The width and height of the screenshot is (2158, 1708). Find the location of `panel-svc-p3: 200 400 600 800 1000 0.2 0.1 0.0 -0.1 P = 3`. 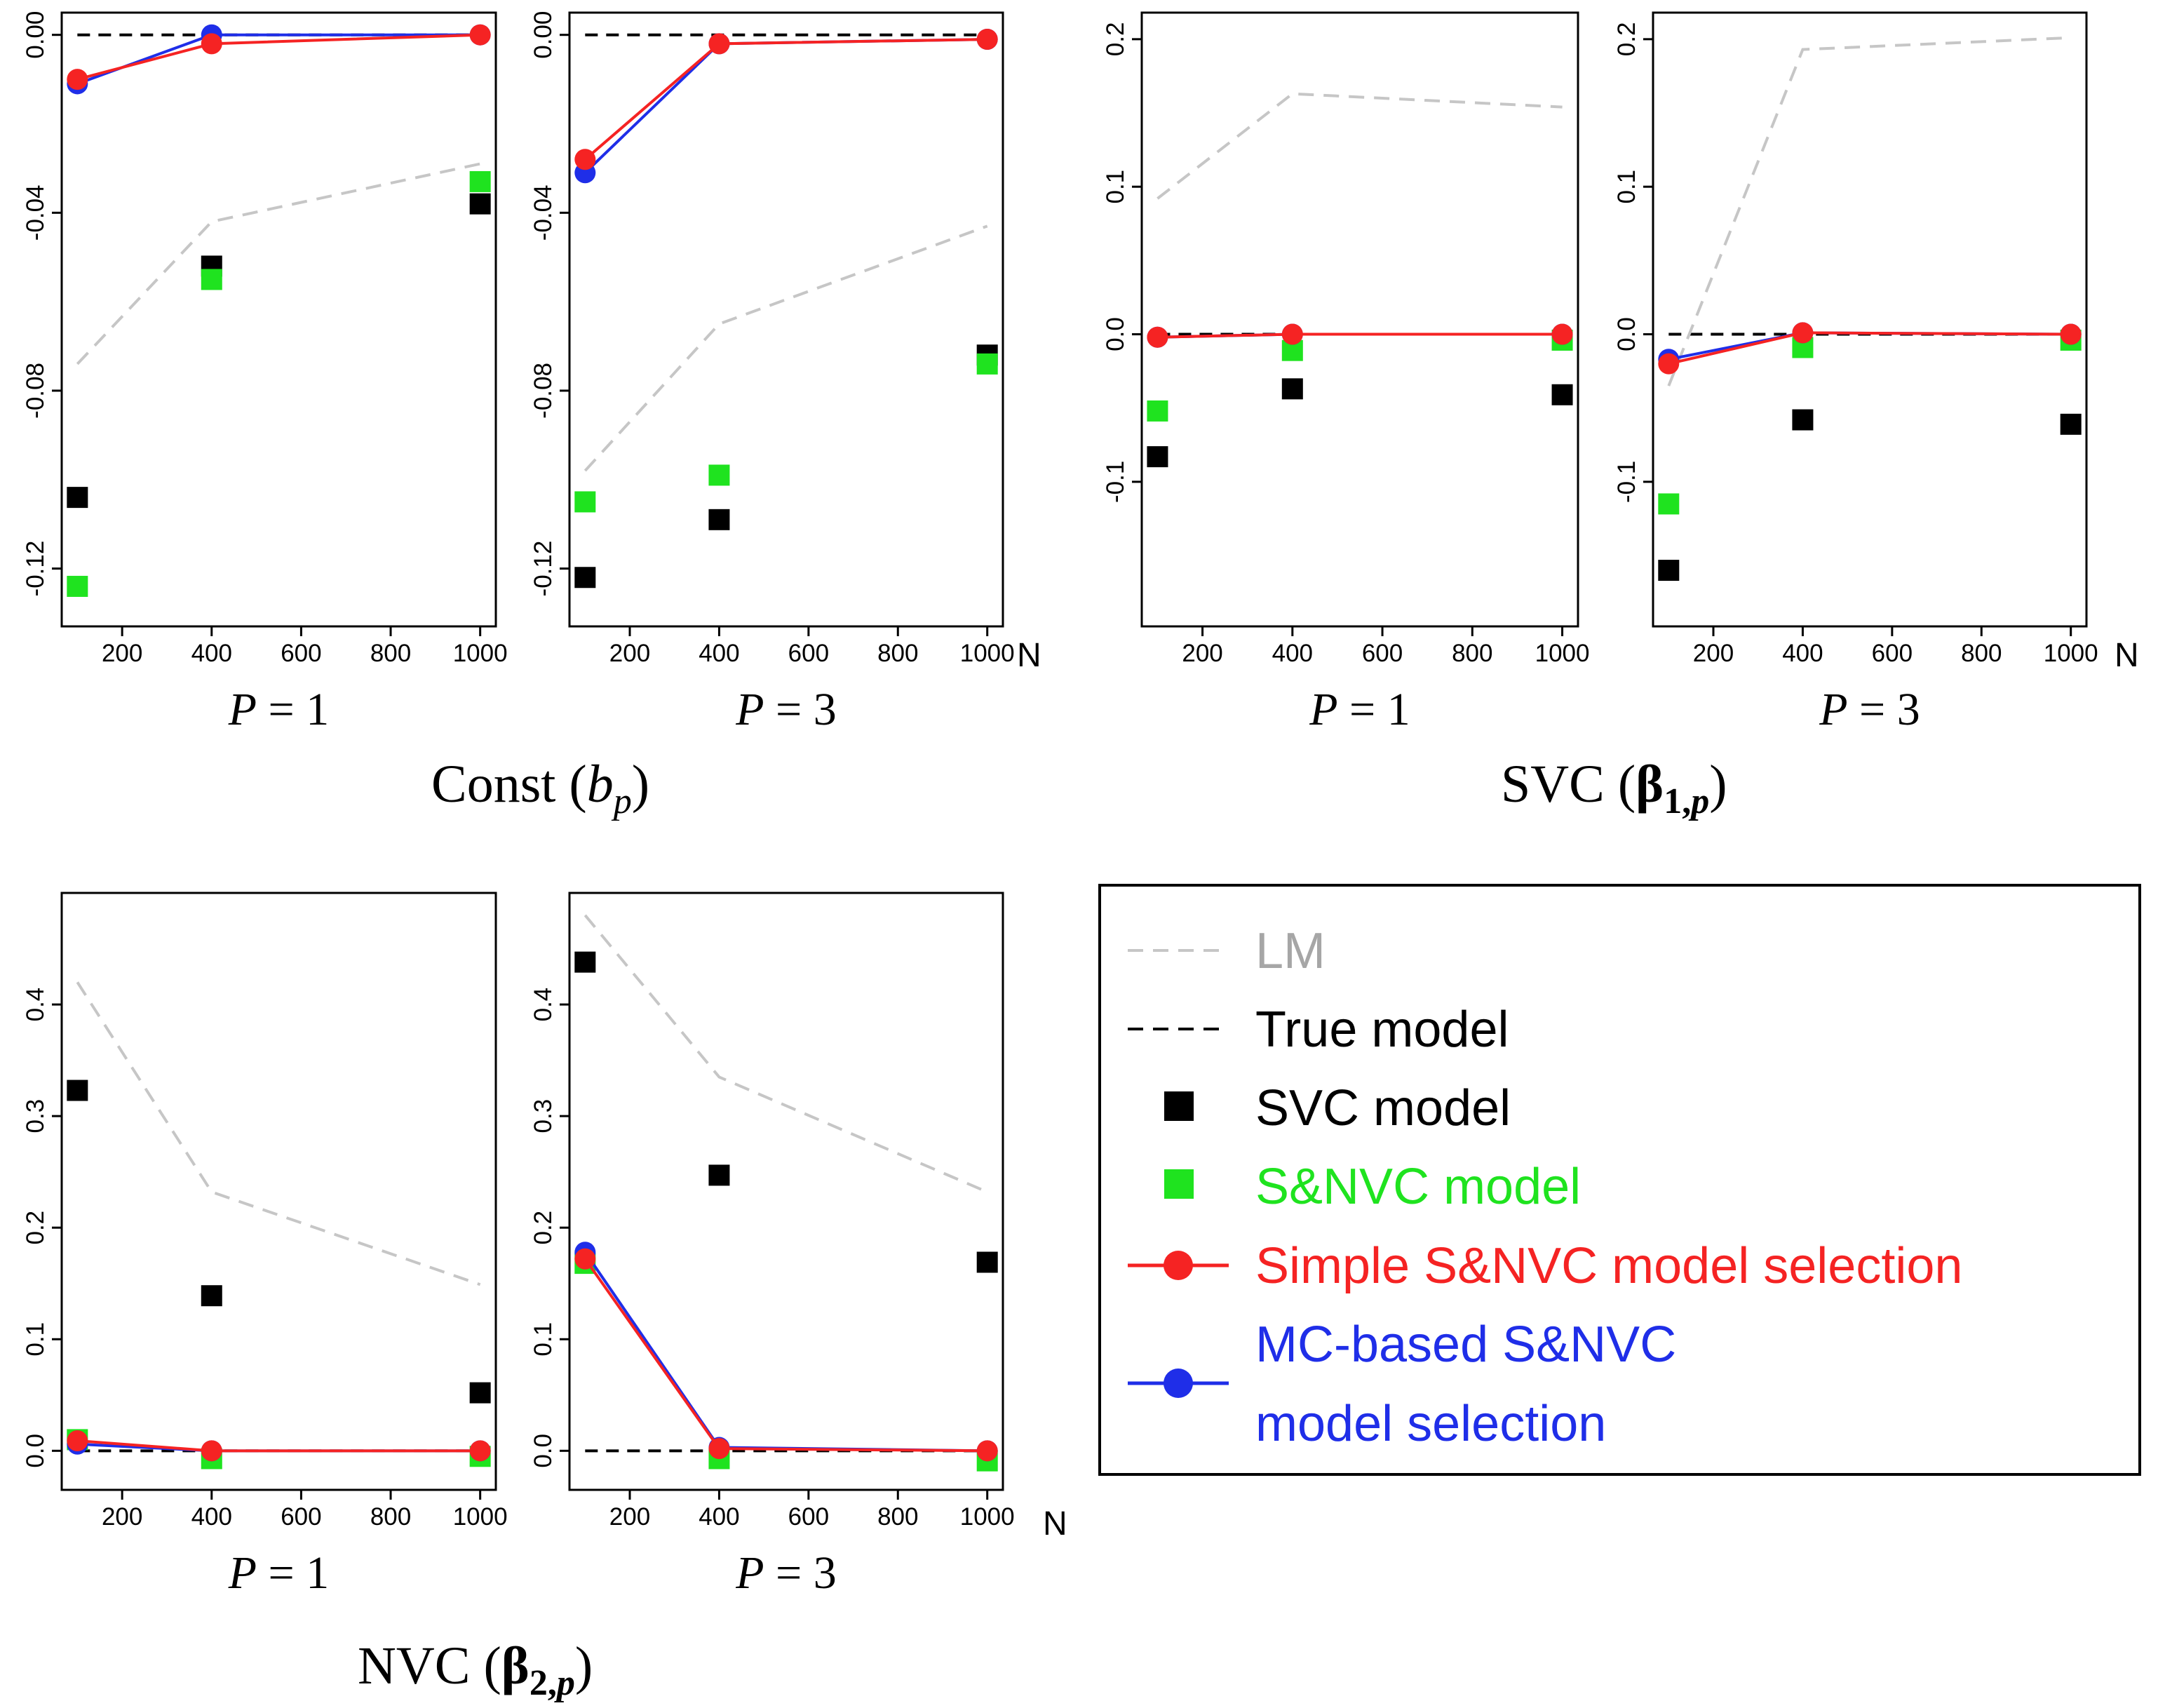

panel-svc-p3: 200 400 600 800 1000 0.2 0.1 0.0 -0.1 P = 3 is located at coordinates (1856, 373).